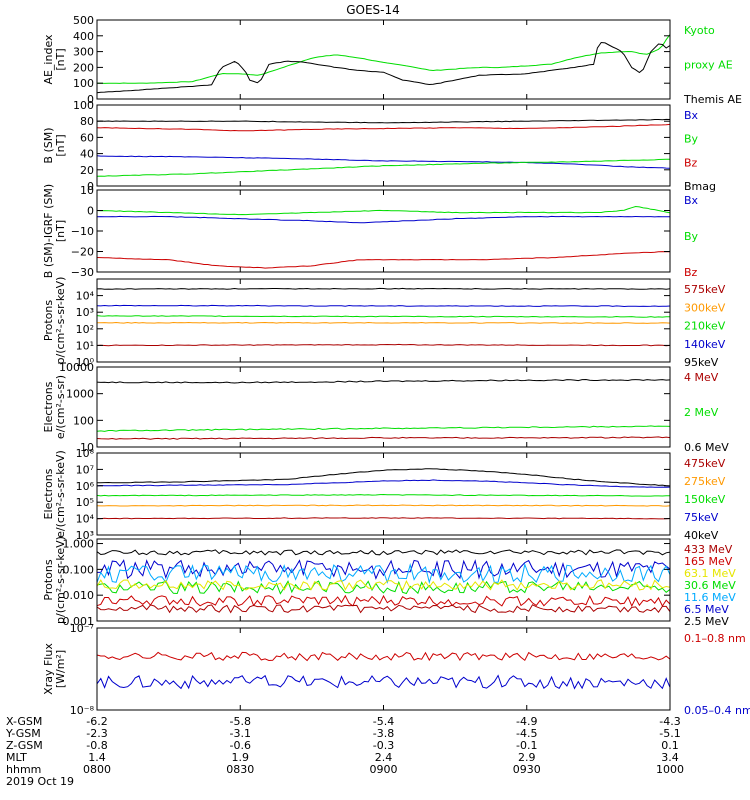  I want to click on xaxis-row-value-4-1: 0830, so click(240, 769).